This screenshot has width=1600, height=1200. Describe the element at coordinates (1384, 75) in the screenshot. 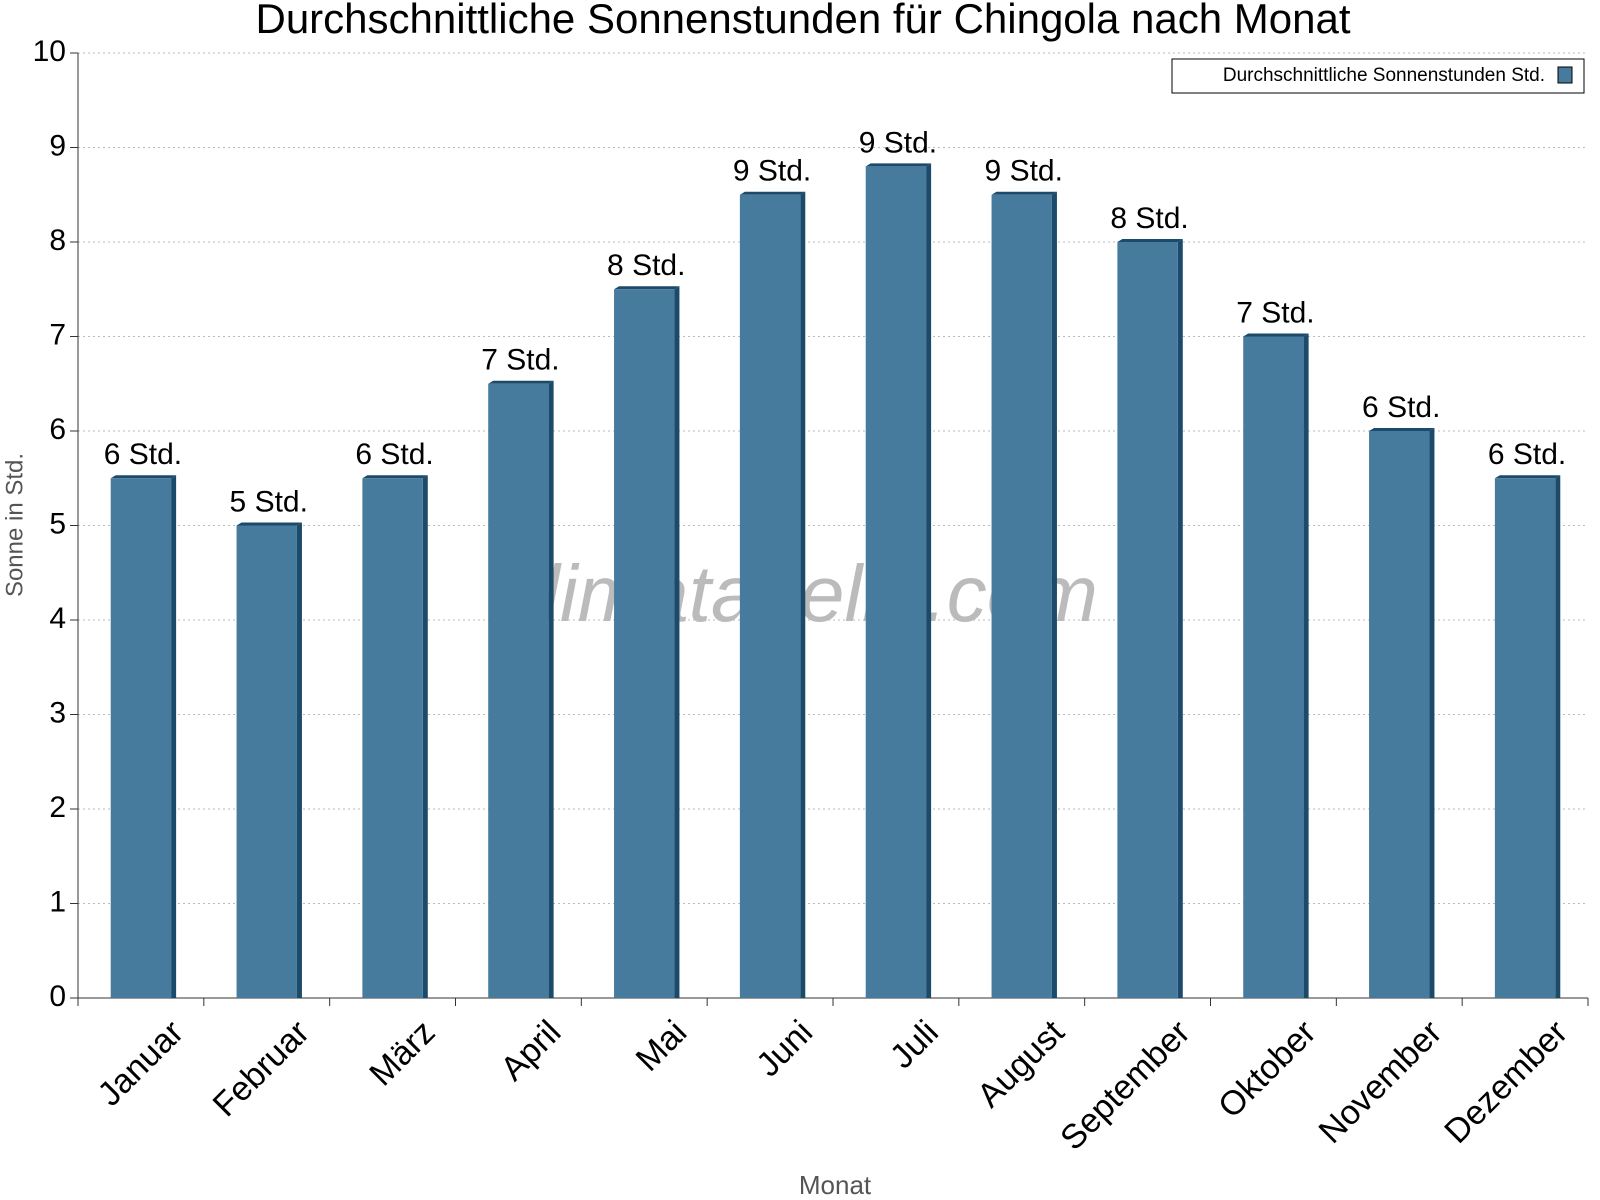

I see `legend-label: Durchschnittliche Sonnenstunden Std.` at that location.